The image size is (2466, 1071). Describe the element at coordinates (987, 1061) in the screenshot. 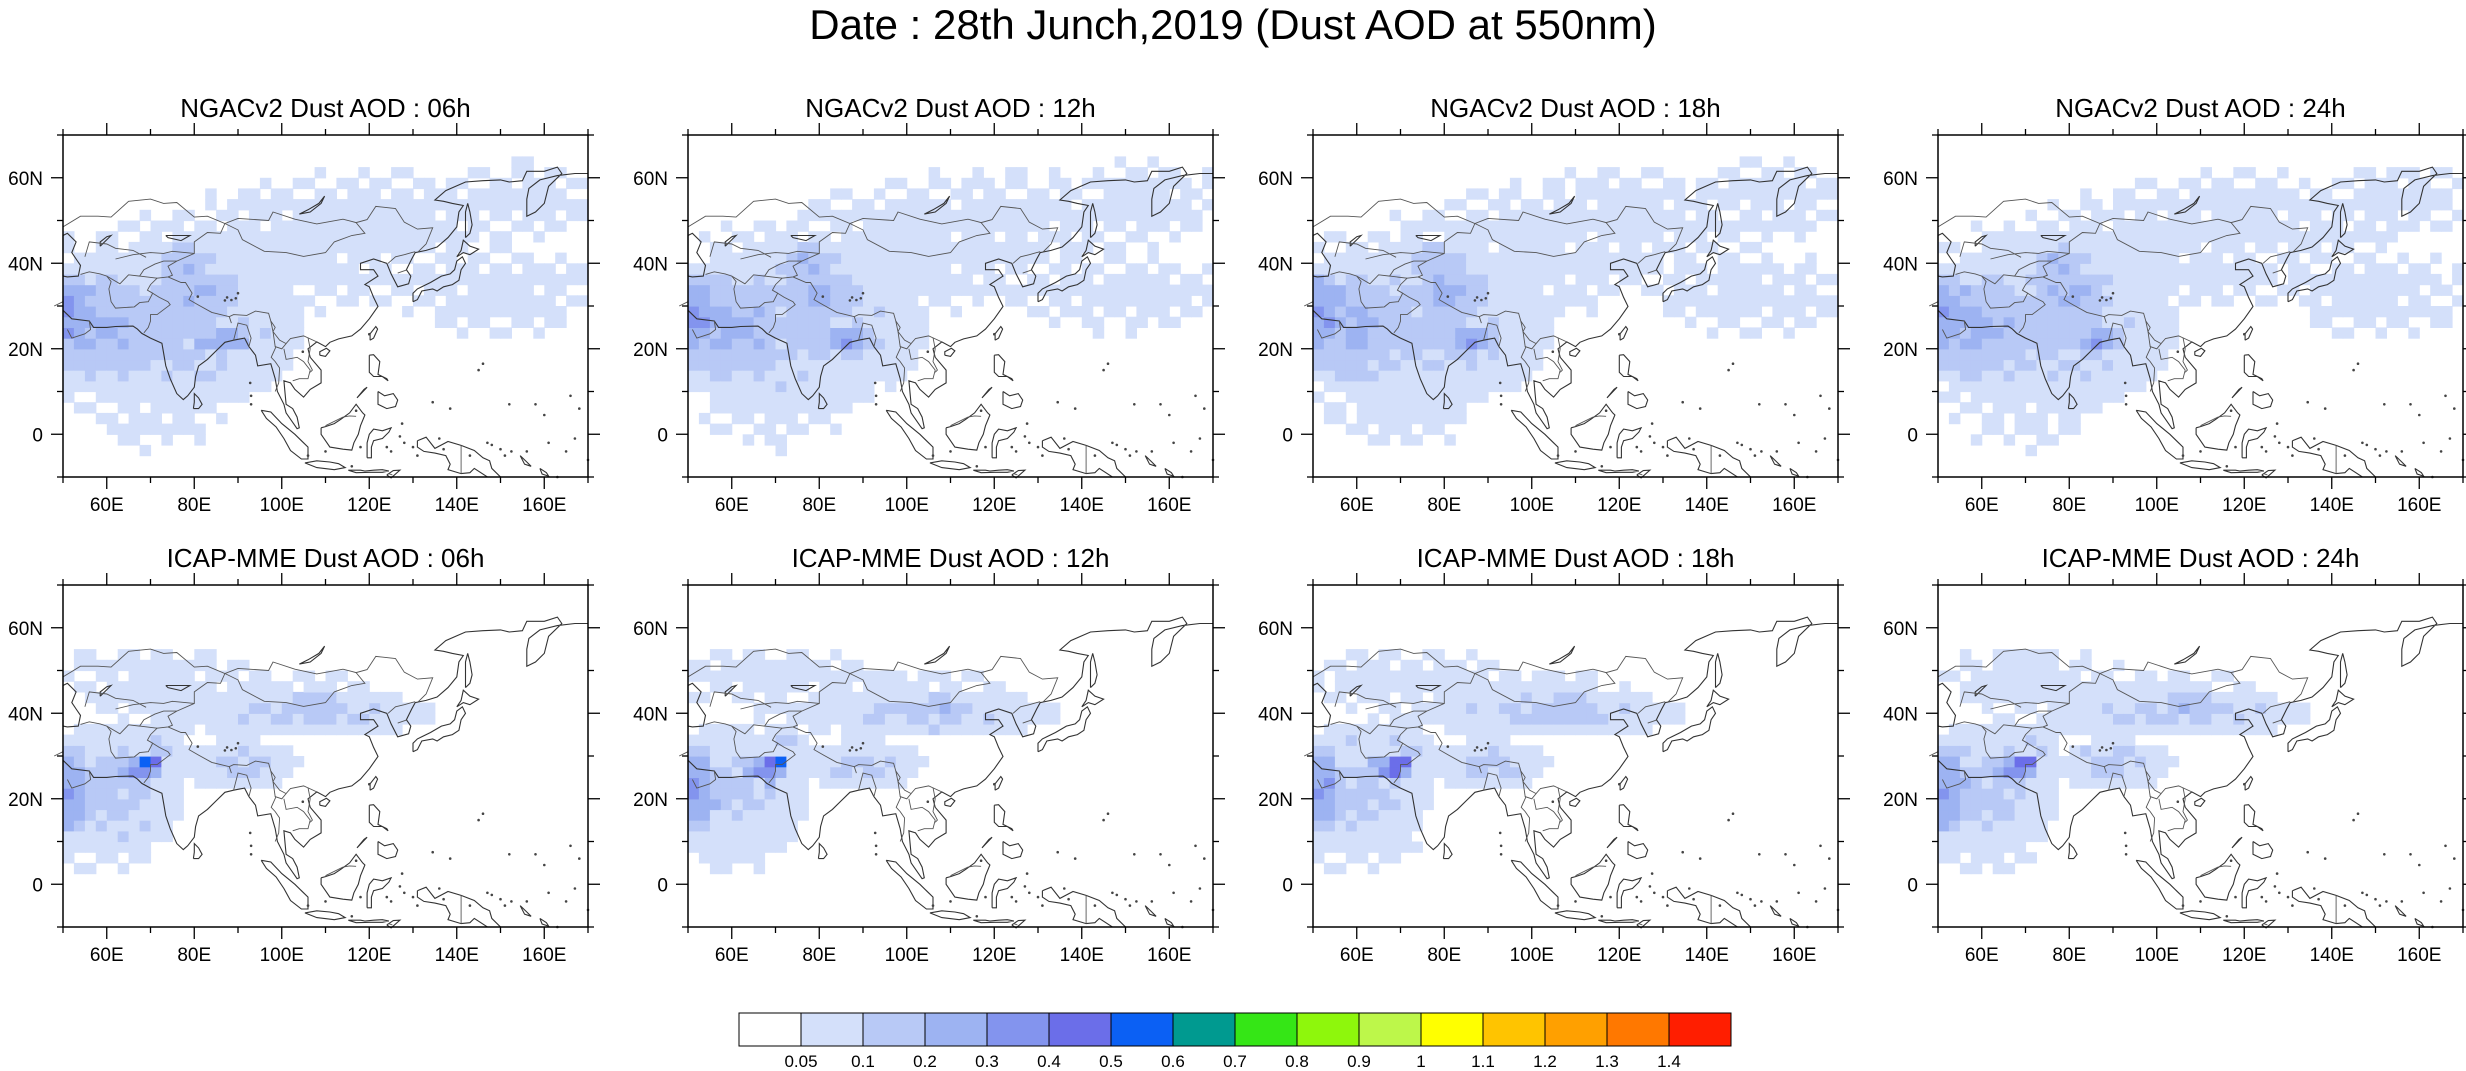

I see `colorbar-label: 0.3` at that location.